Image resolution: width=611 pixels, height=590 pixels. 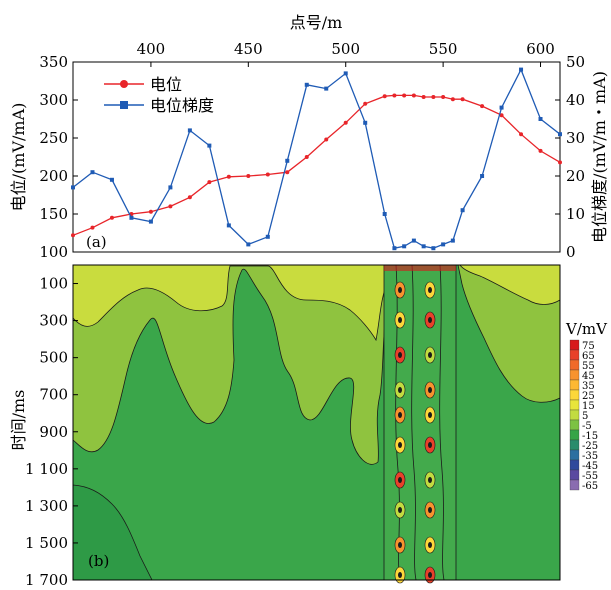 I want to click on contour-region-upper-left-inner, so click(x=230, y=303).